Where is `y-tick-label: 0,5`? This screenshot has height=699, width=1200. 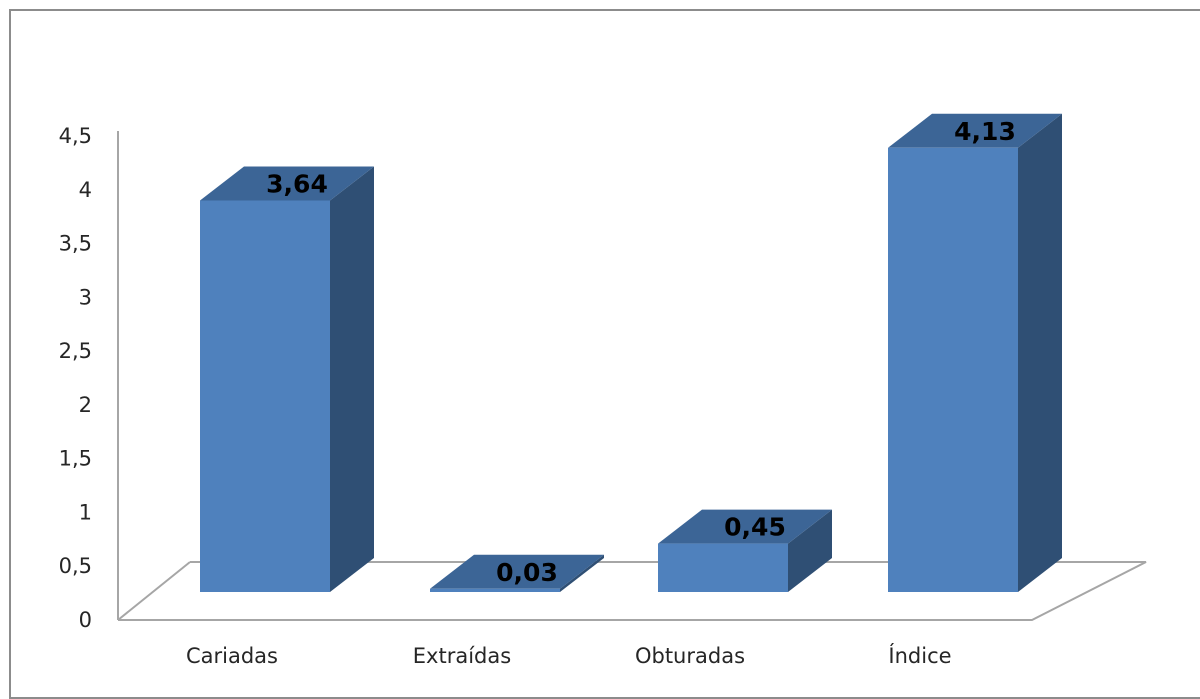
y-tick-label: 0,5 is located at coordinates (75, 566).